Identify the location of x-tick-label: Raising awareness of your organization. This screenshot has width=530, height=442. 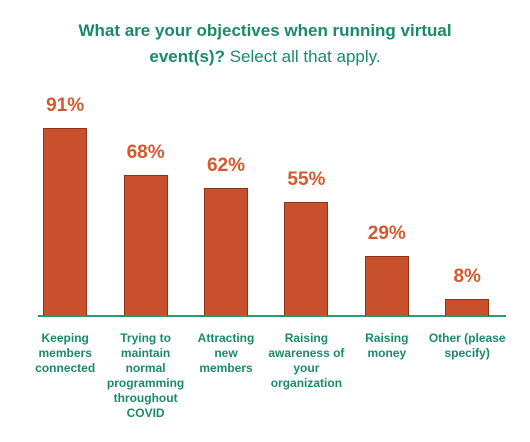
(306, 360).